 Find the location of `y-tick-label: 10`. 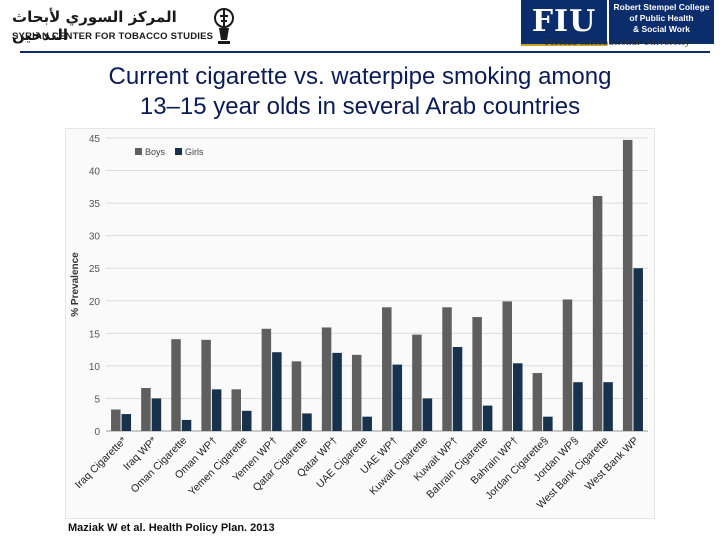

y-tick-label: 10 is located at coordinates (95, 367).